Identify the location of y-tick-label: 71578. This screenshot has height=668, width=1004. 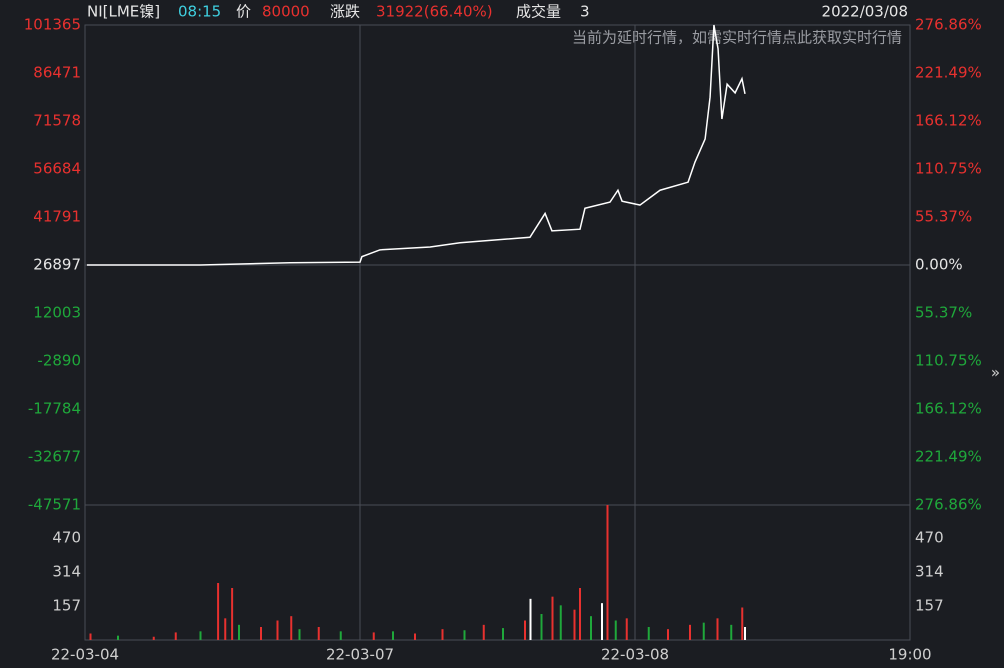
(57, 120).